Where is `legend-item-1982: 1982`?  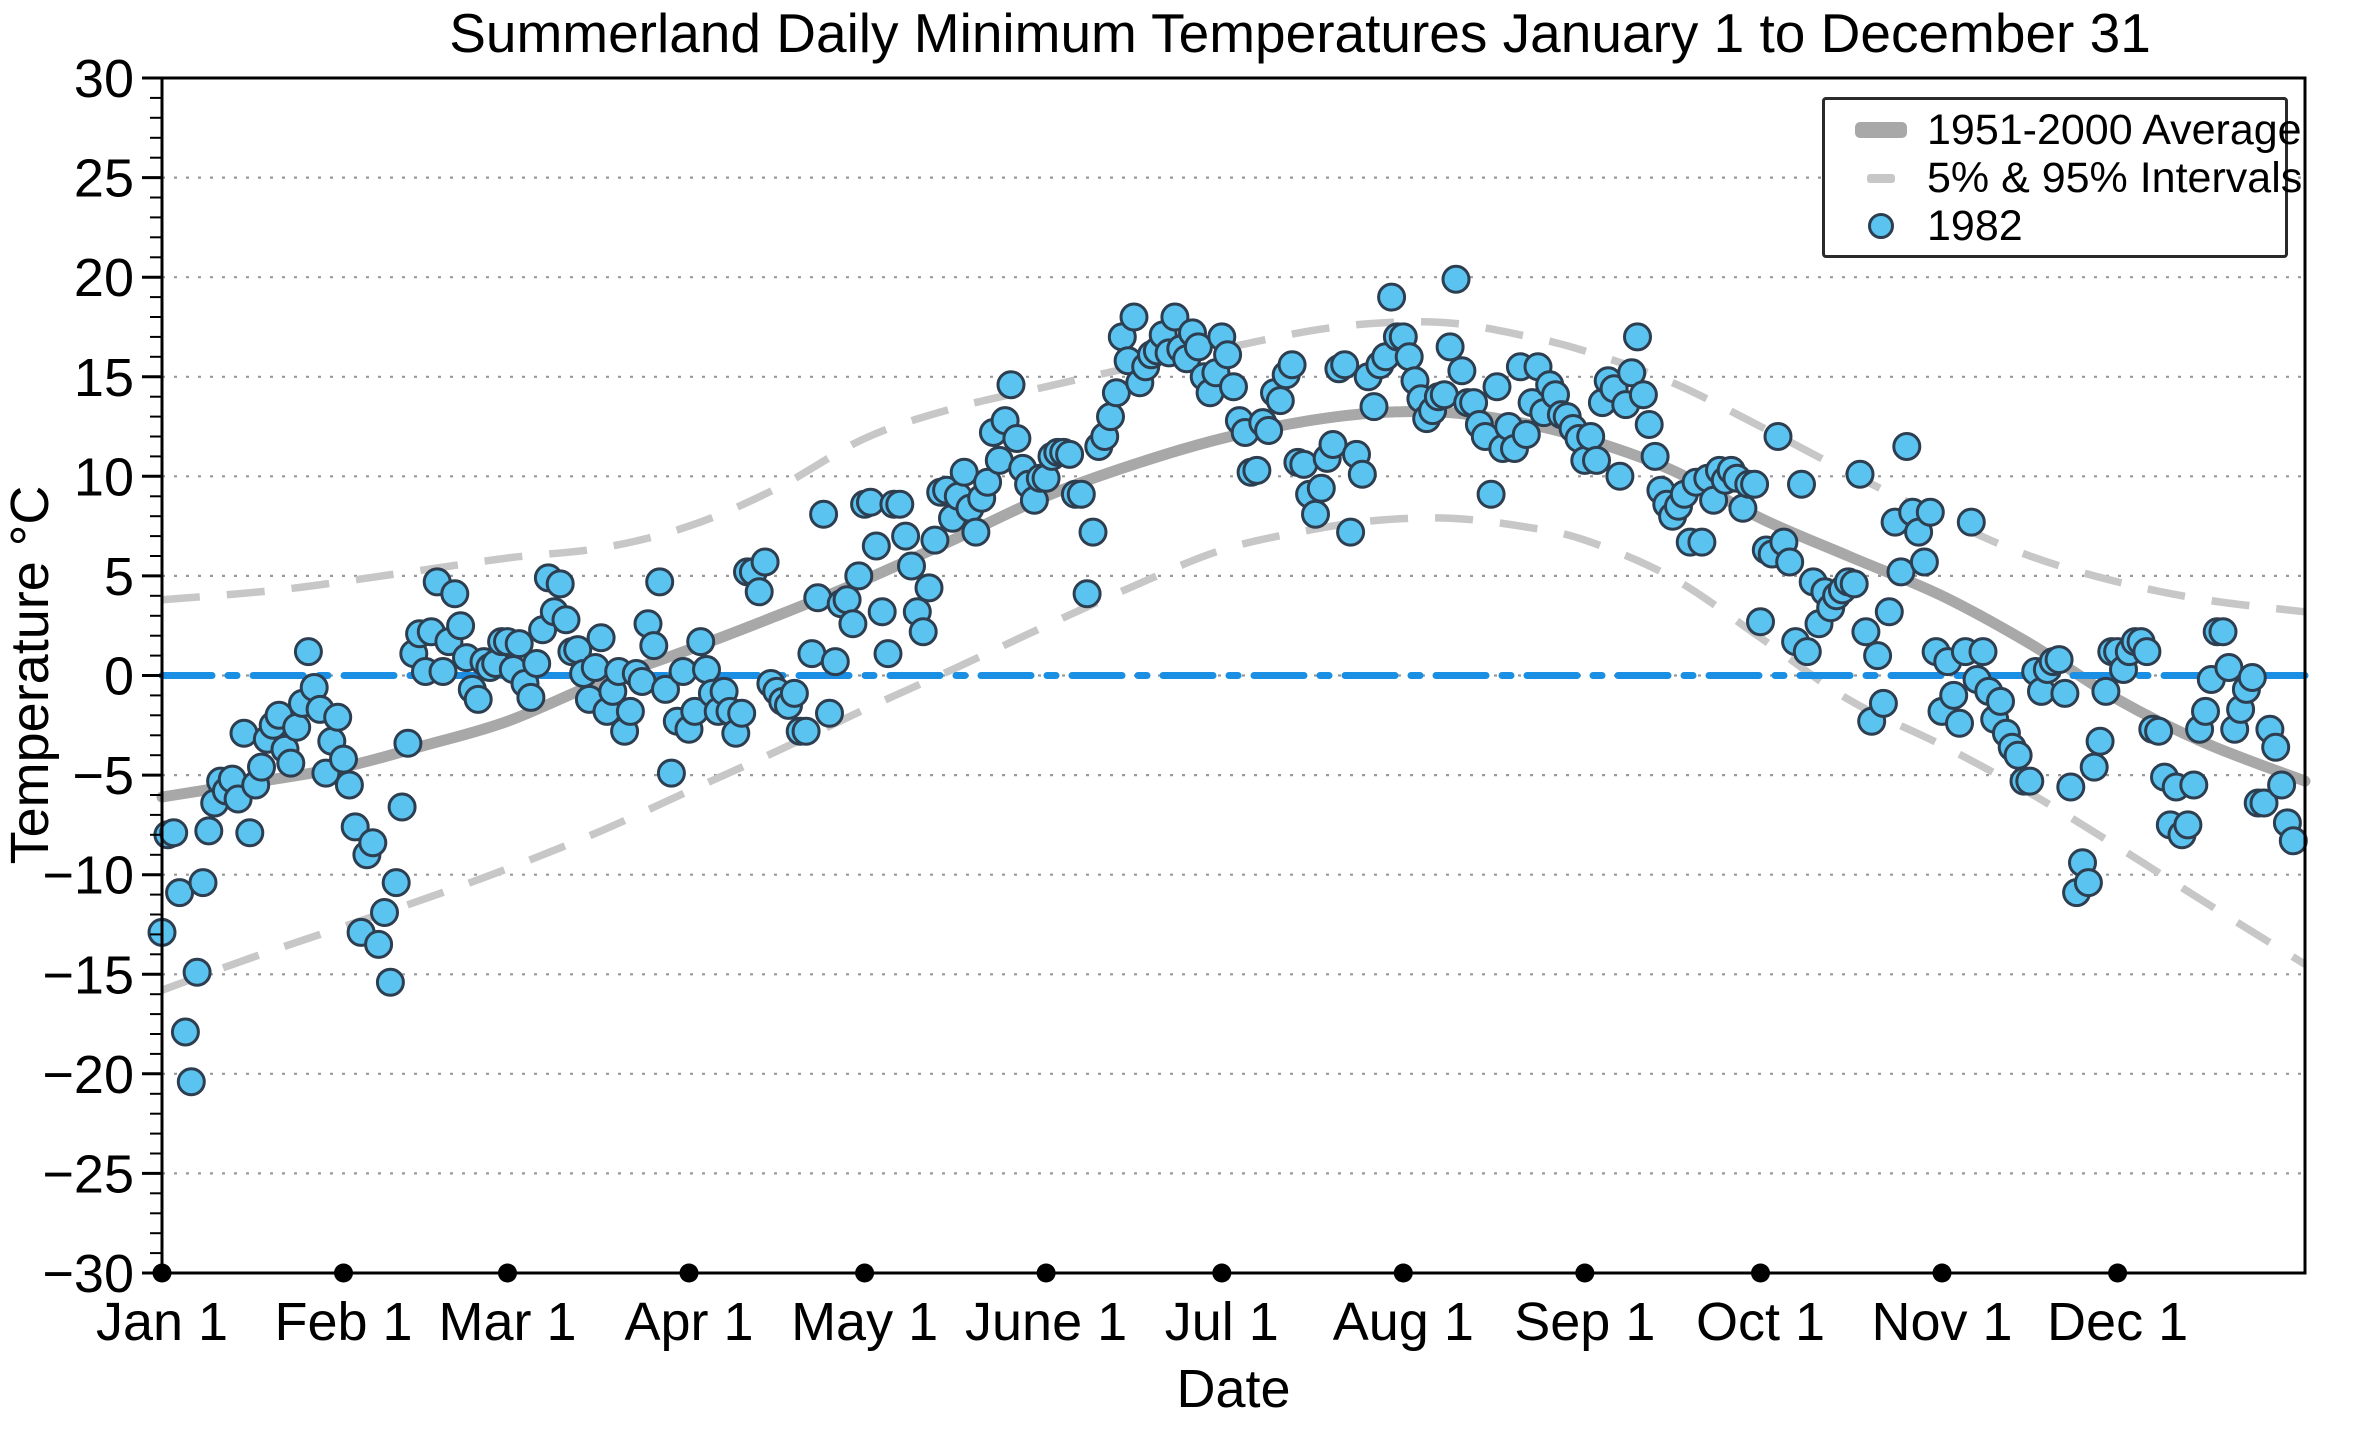
legend-item-1982: 1982 is located at coordinates (2057, 226).